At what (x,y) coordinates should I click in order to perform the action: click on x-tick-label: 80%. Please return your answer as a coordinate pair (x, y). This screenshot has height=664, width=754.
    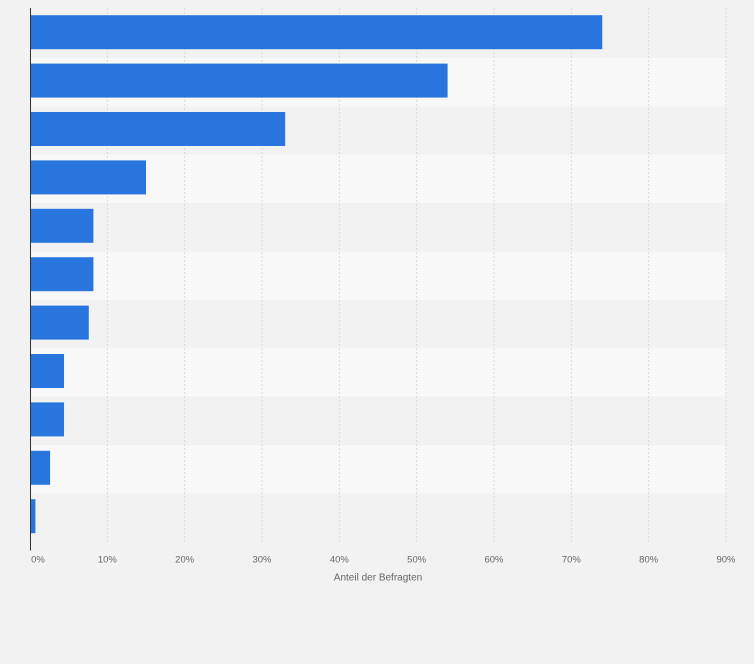
    Looking at the image, I should click on (649, 559).